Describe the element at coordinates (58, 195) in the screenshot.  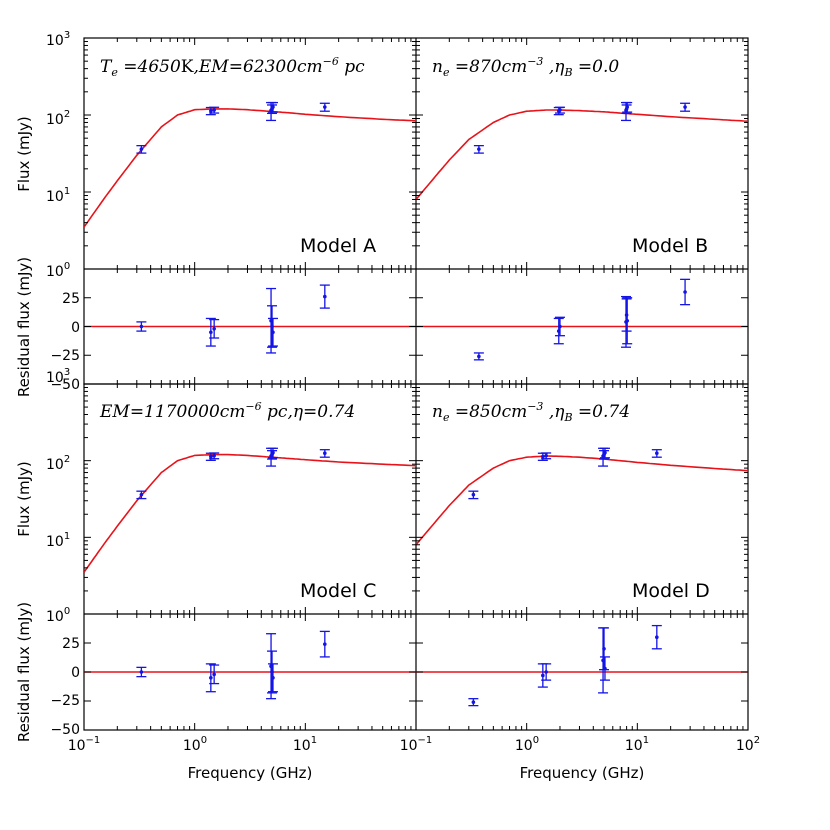
I see `y-tick-label: 10¹` at that location.